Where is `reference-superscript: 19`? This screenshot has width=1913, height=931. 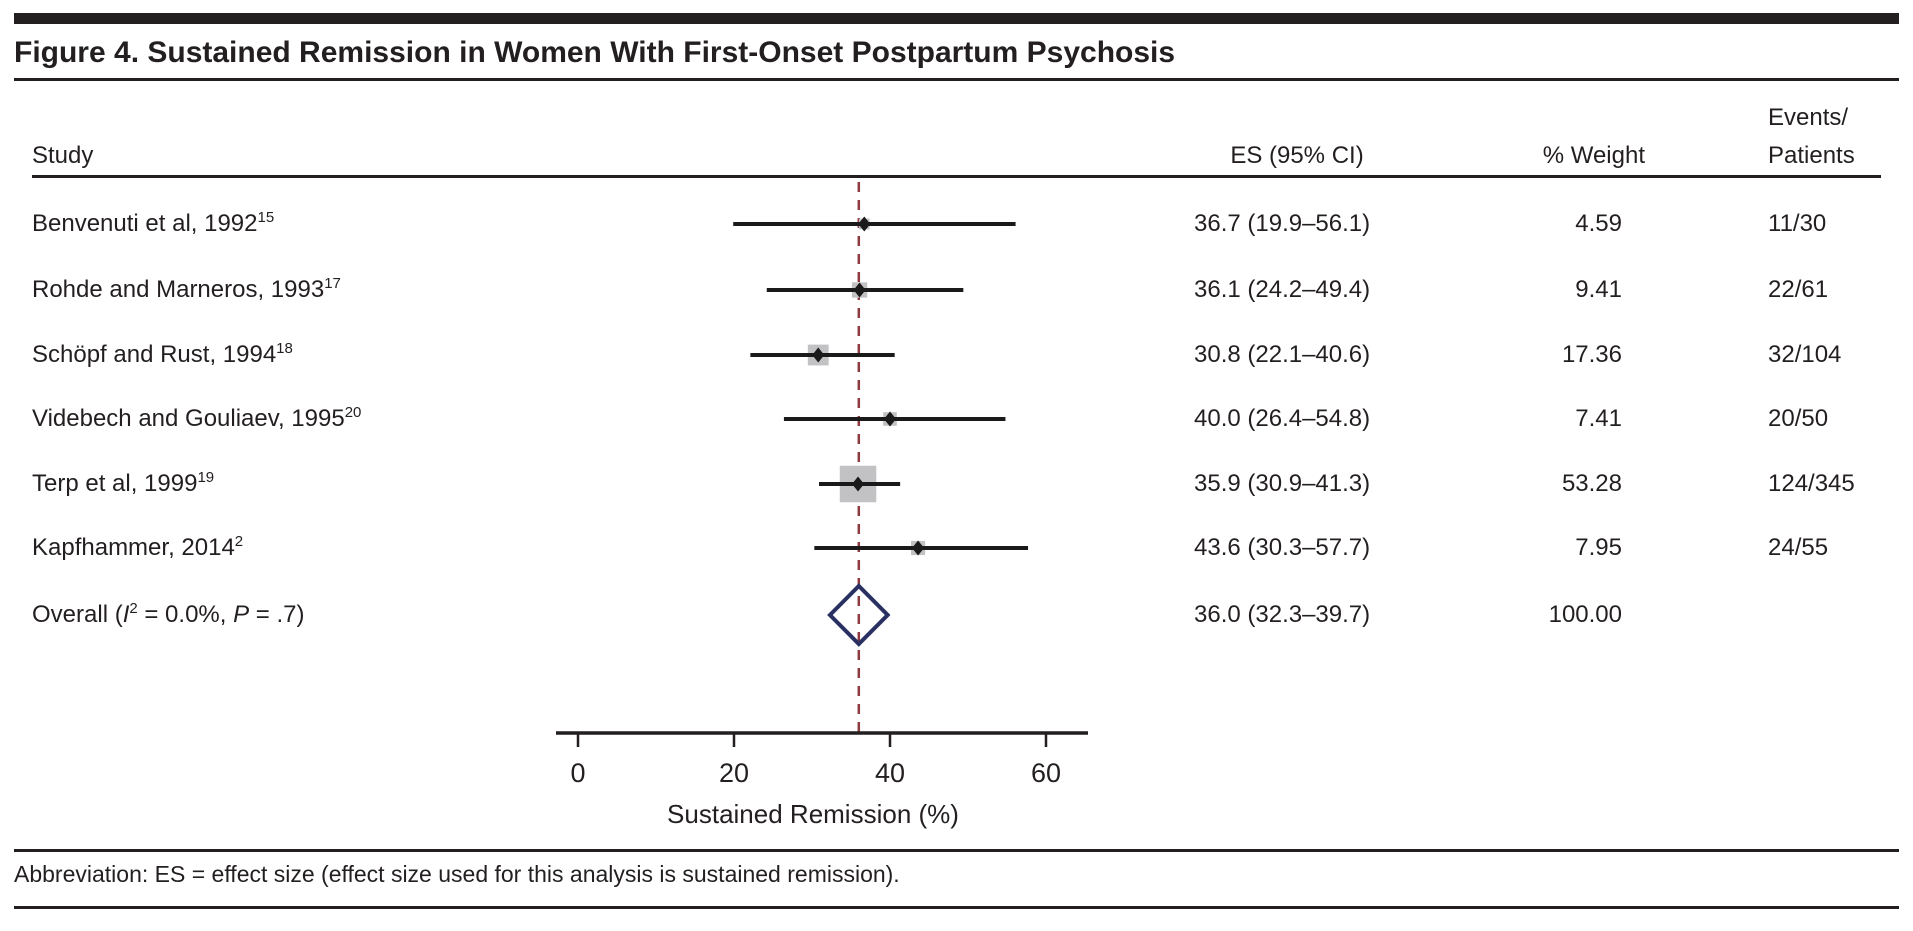 reference-superscript: 19 is located at coordinates (206, 477).